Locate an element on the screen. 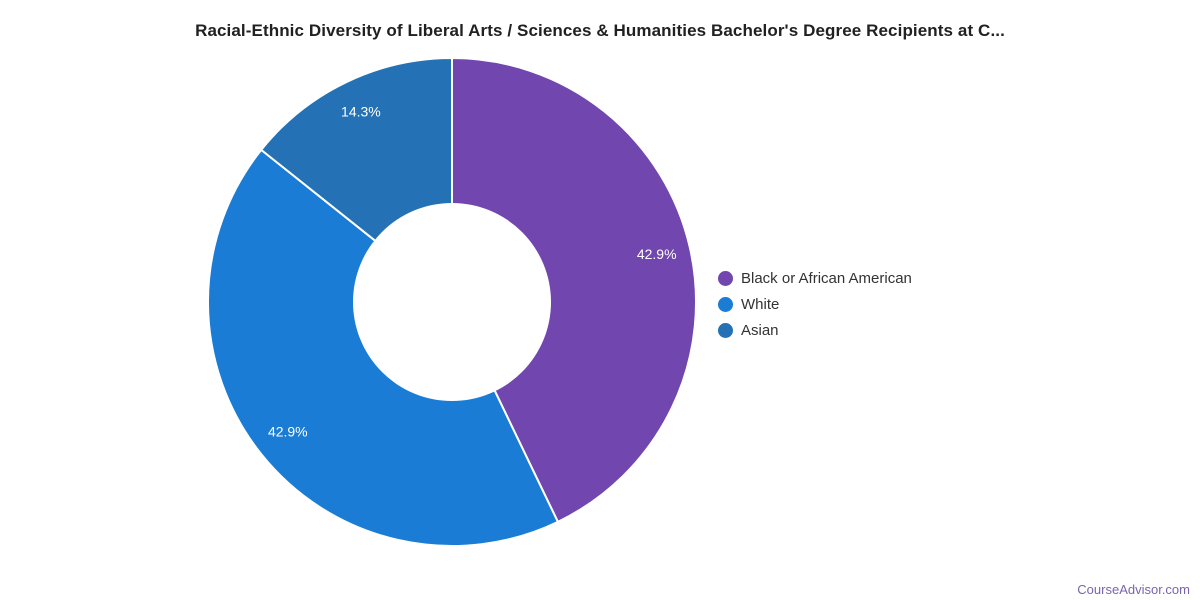  legend-label: Black or African American is located at coordinates (826, 278).